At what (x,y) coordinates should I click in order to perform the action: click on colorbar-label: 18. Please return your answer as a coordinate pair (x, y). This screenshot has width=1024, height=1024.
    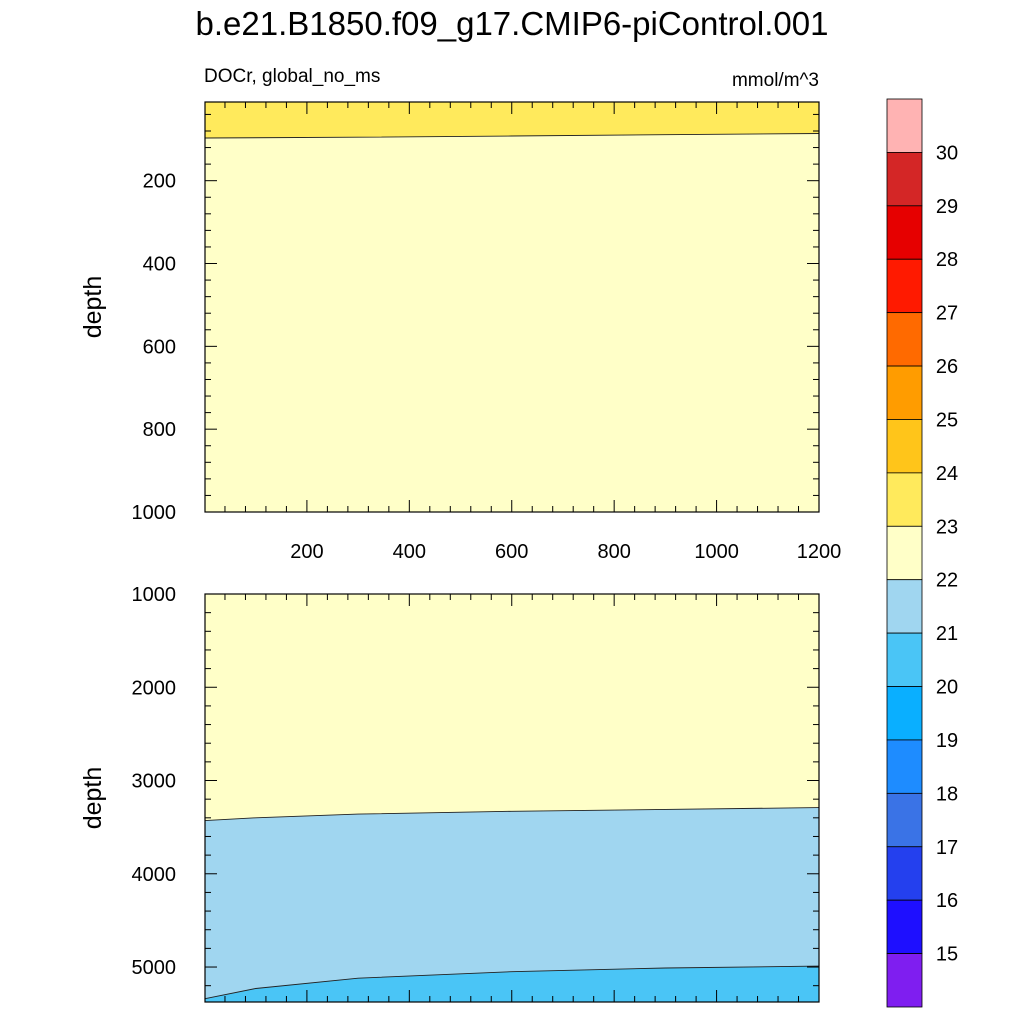
    Looking at the image, I should click on (947, 794).